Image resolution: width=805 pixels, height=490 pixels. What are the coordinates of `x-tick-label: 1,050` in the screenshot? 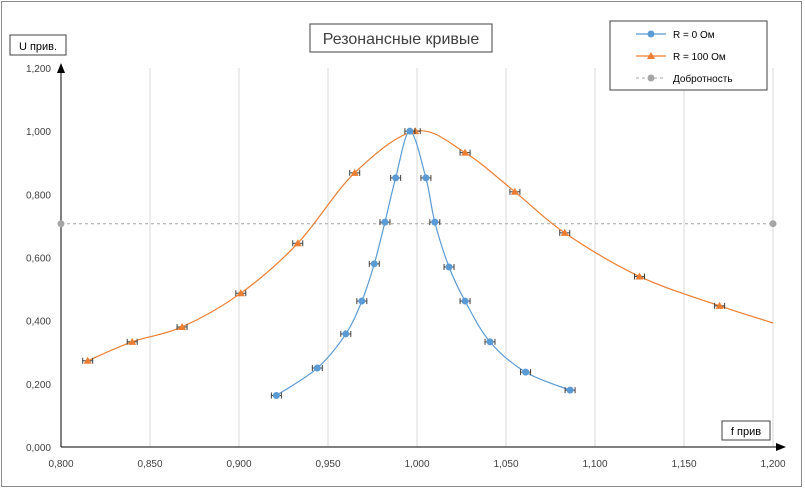 It's located at (505, 464).